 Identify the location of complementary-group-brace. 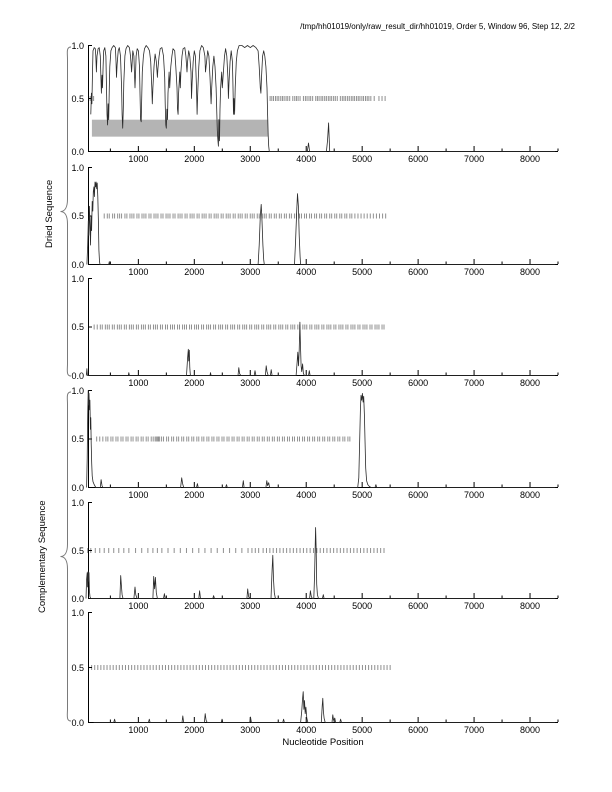
(66, 556).